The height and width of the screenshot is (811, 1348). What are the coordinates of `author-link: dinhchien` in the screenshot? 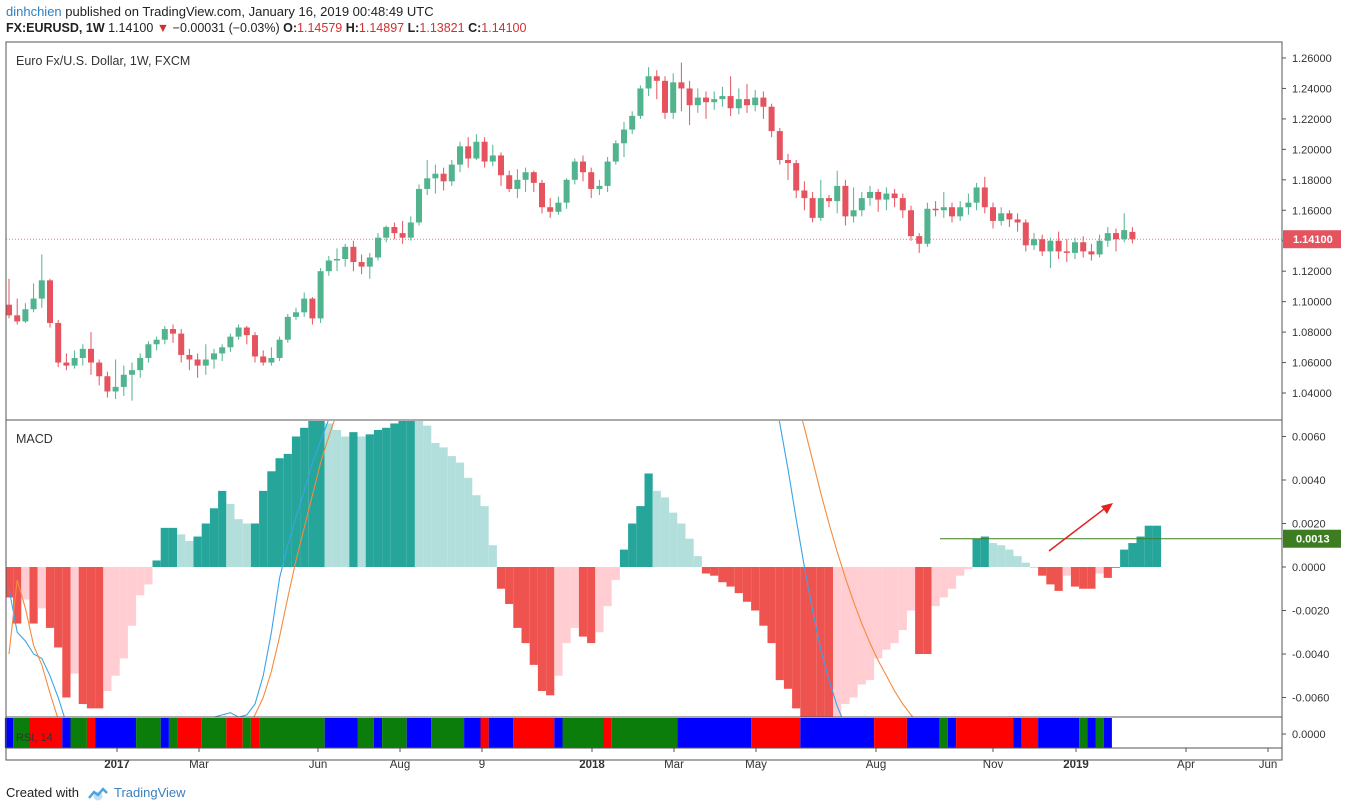 It's located at (34, 11).